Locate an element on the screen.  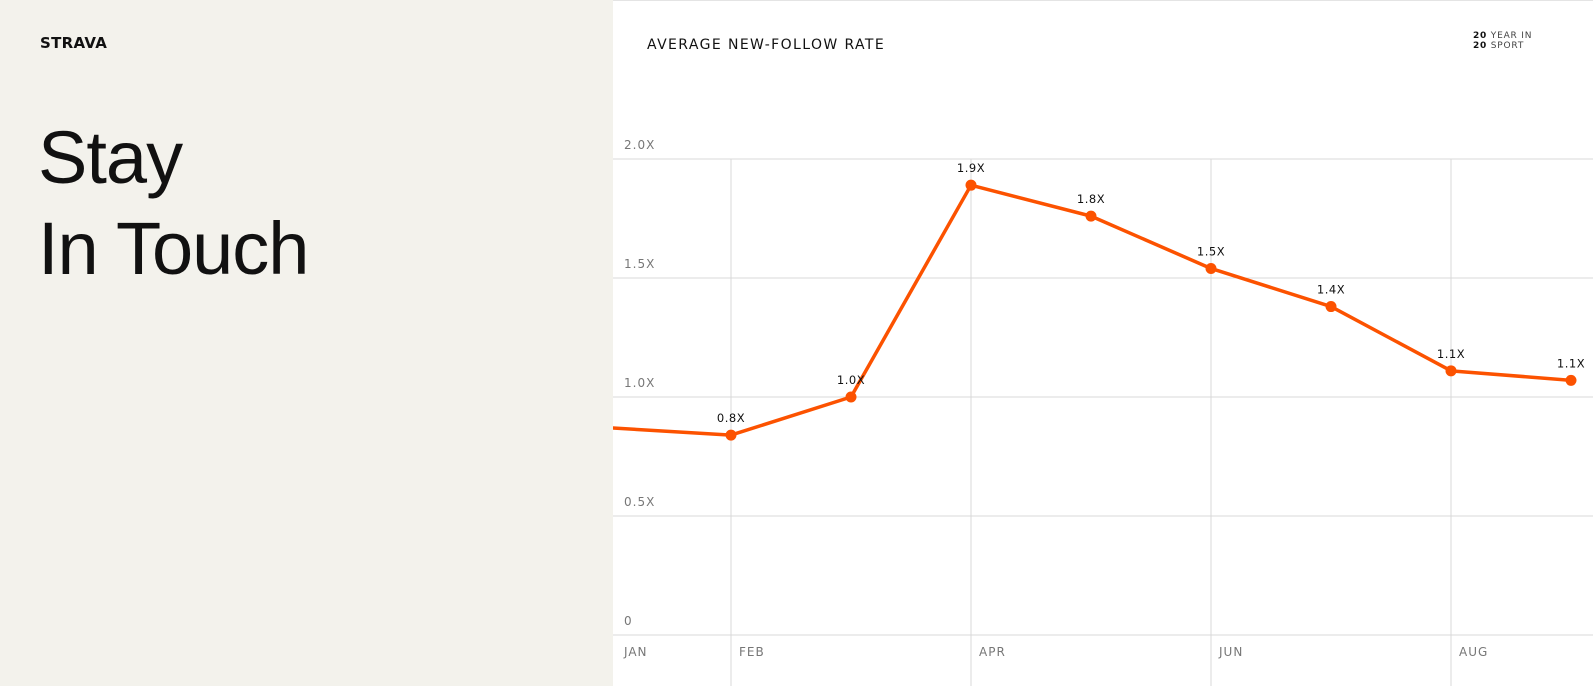
y-tick-label: 1.0X is located at coordinates (639, 383).